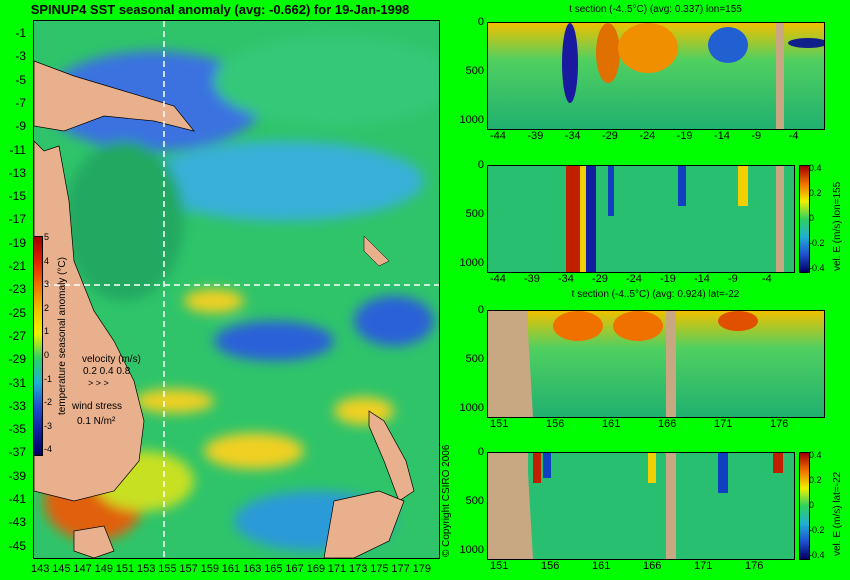  Describe the element at coordinates (17, 266) in the screenshot. I see `map-y-tick: -21` at that location.